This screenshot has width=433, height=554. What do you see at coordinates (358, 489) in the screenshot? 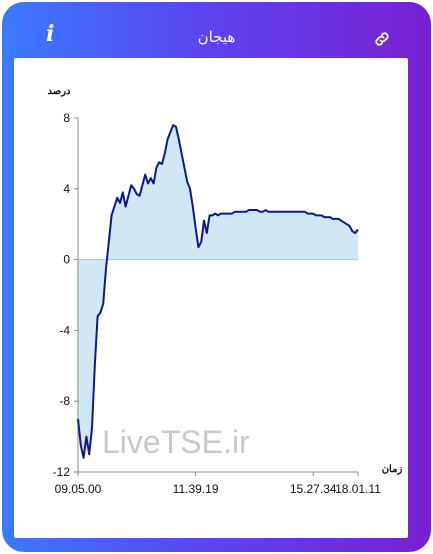
I see `x-tick-label: 18.01.11` at bounding box center [358, 489].